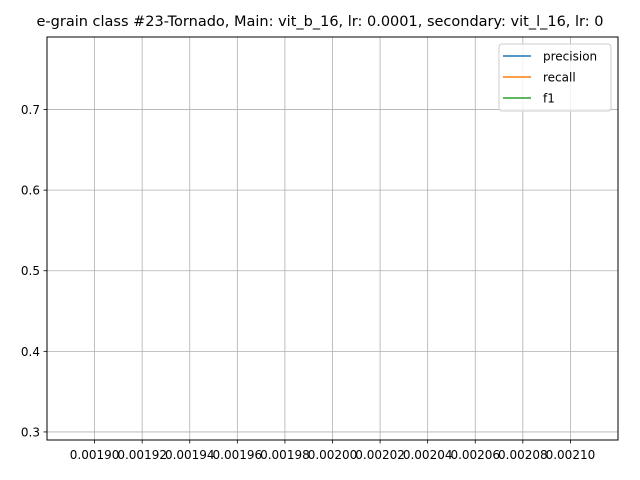 This screenshot has width=640, height=480. Describe the element at coordinates (30, 432) in the screenshot. I see `y-tick-label: 0.3` at that location.